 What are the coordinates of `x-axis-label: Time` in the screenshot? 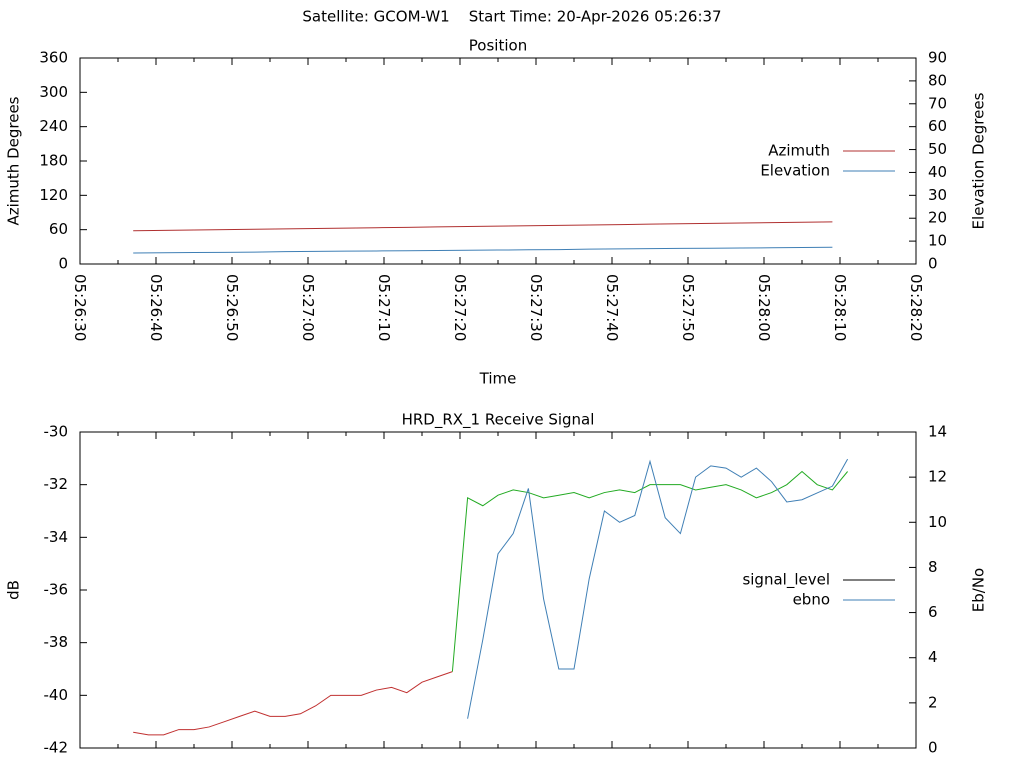 It's located at (498, 379).